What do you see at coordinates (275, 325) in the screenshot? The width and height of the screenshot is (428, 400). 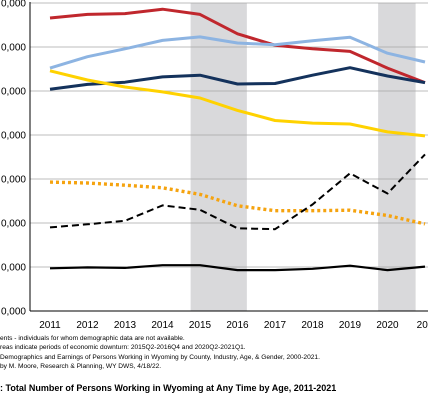 I see `x-tick-label: 2017` at bounding box center [275, 325].